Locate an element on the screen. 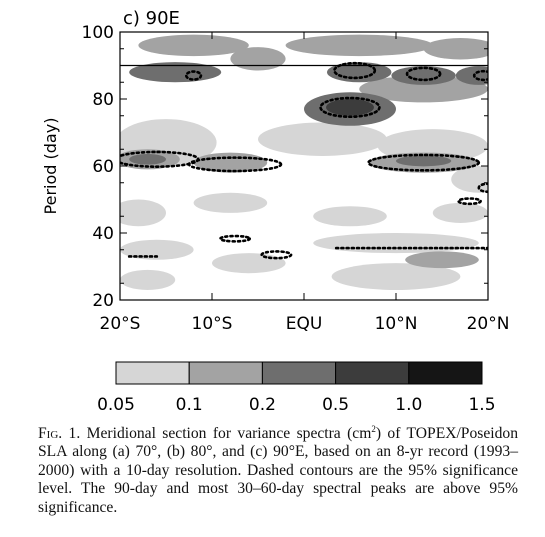  y-tick-label: 40 is located at coordinates (103, 234).